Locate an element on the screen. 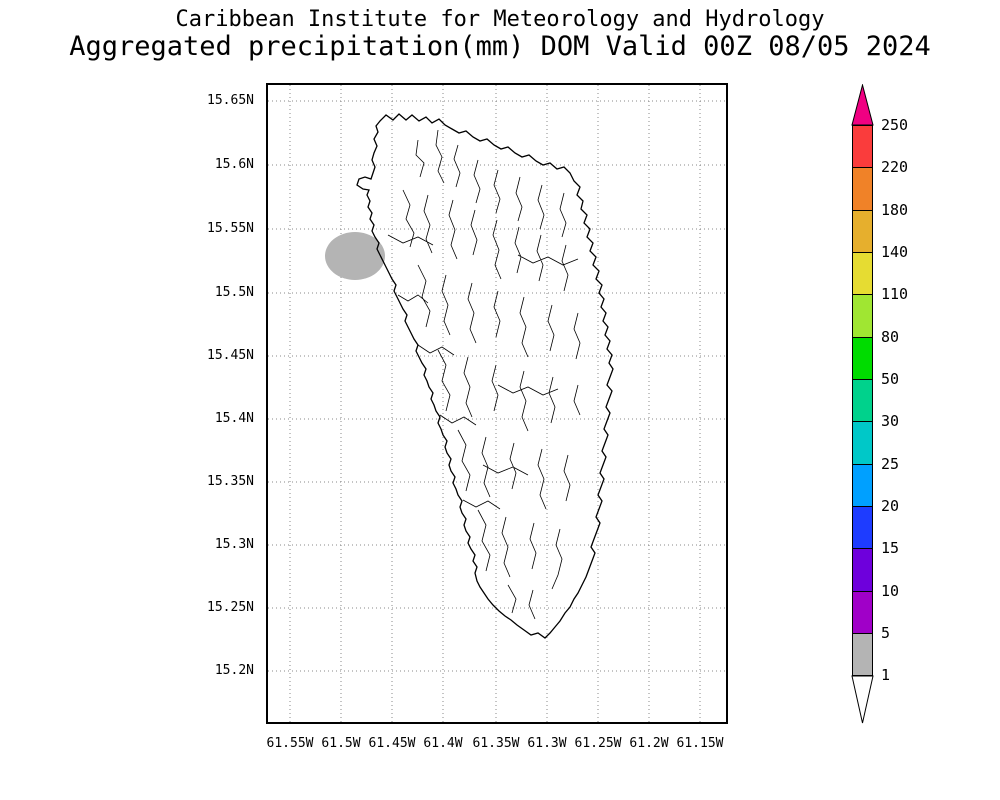 Image resolution: width=1000 pixels, height=800 pixels. lat-tick-label: 15.55N is located at coordinates (230, 228).